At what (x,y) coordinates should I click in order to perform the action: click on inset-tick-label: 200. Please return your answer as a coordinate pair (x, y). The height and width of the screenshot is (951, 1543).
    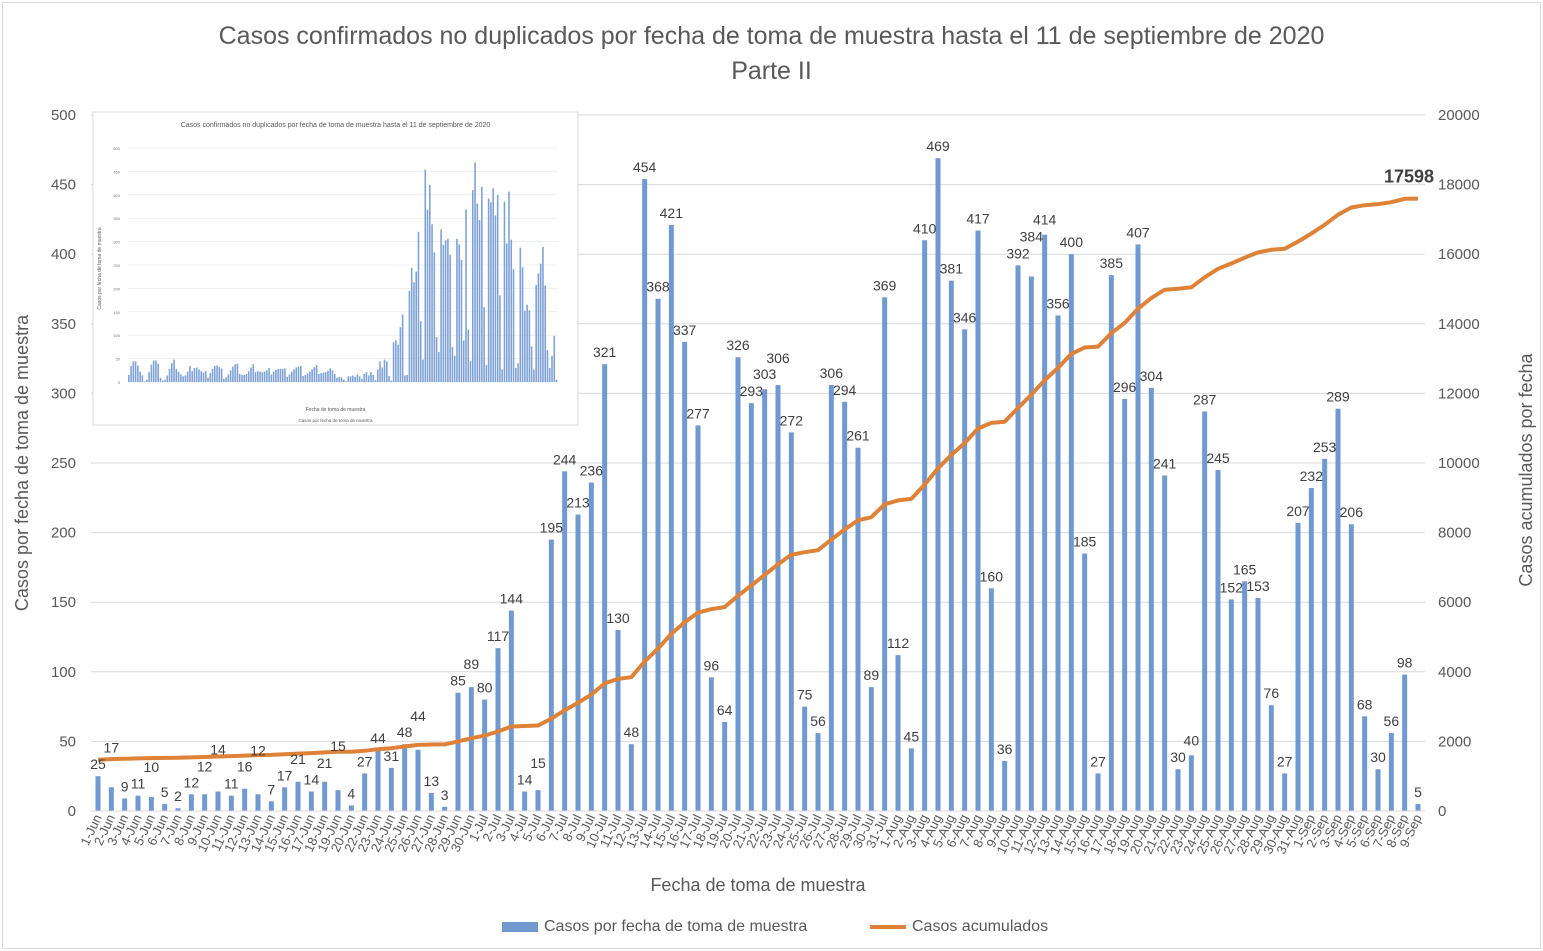
    Looking at the image, I should click on (116, 288).